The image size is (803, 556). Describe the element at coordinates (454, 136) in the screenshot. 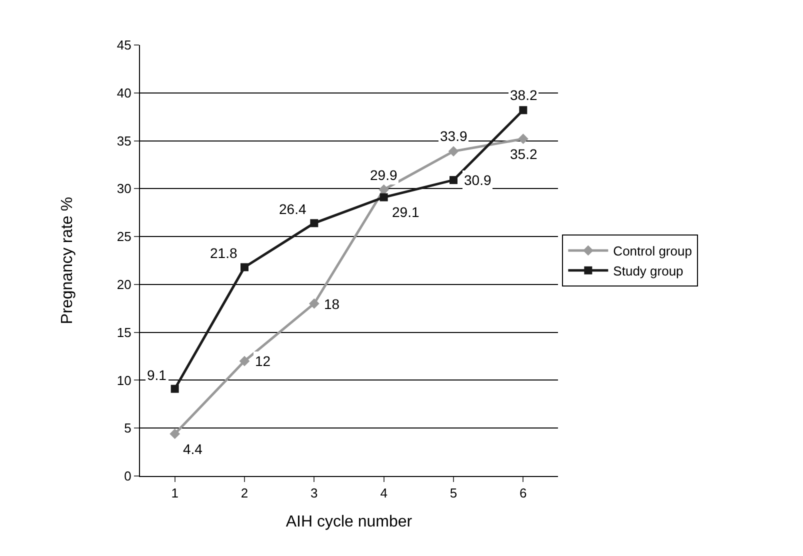

I see `data-label: 33.9` at that location.